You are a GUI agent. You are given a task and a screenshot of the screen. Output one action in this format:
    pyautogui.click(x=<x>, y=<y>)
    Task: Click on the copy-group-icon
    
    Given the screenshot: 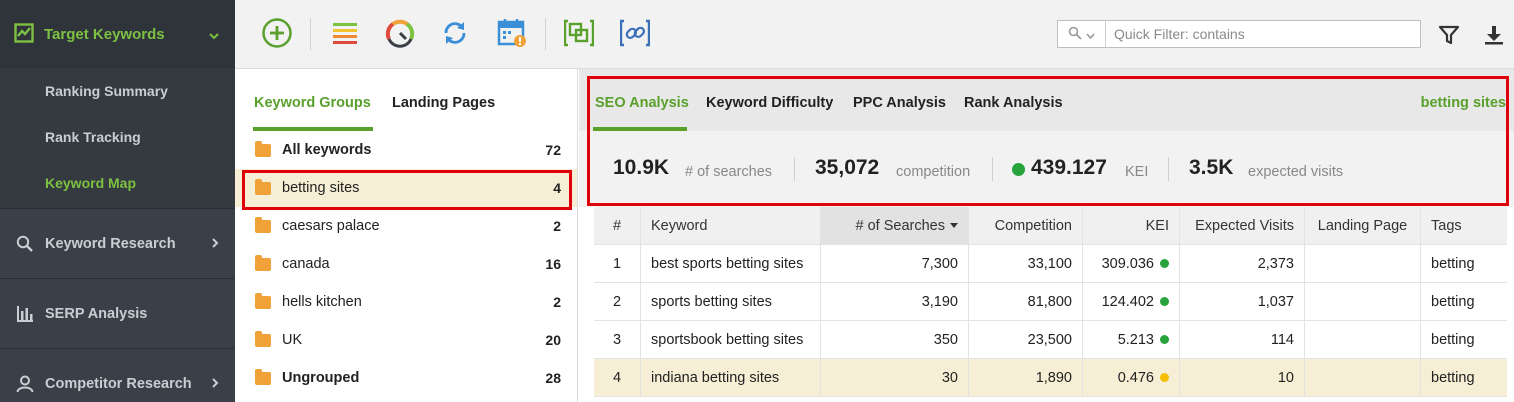 What is the action you would take?
    pyautogui.click(x=579, y=33)
    